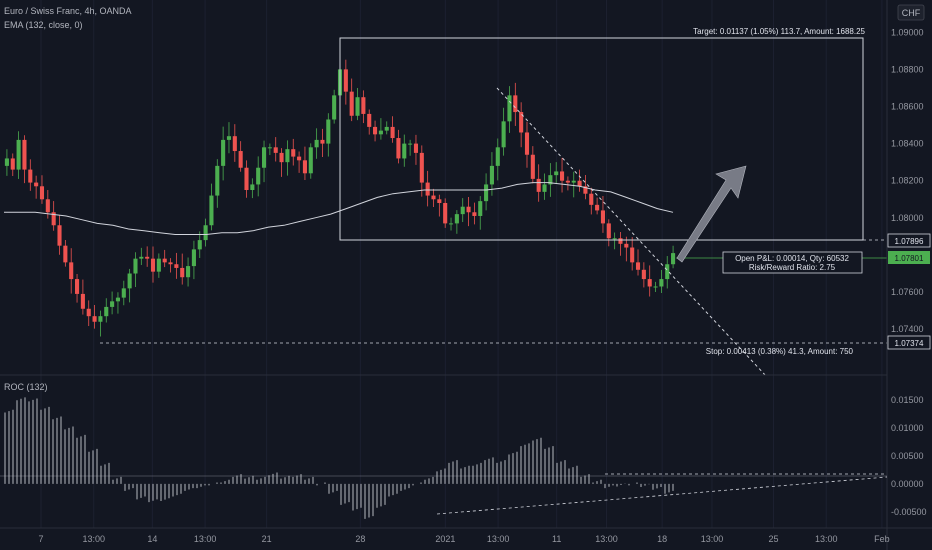 The image size is (932, 550). What do you see at coordinates (907, 484) in the screenshot?
I see `roc-tick-label: 0.00000` at bounding box center [907, 484].